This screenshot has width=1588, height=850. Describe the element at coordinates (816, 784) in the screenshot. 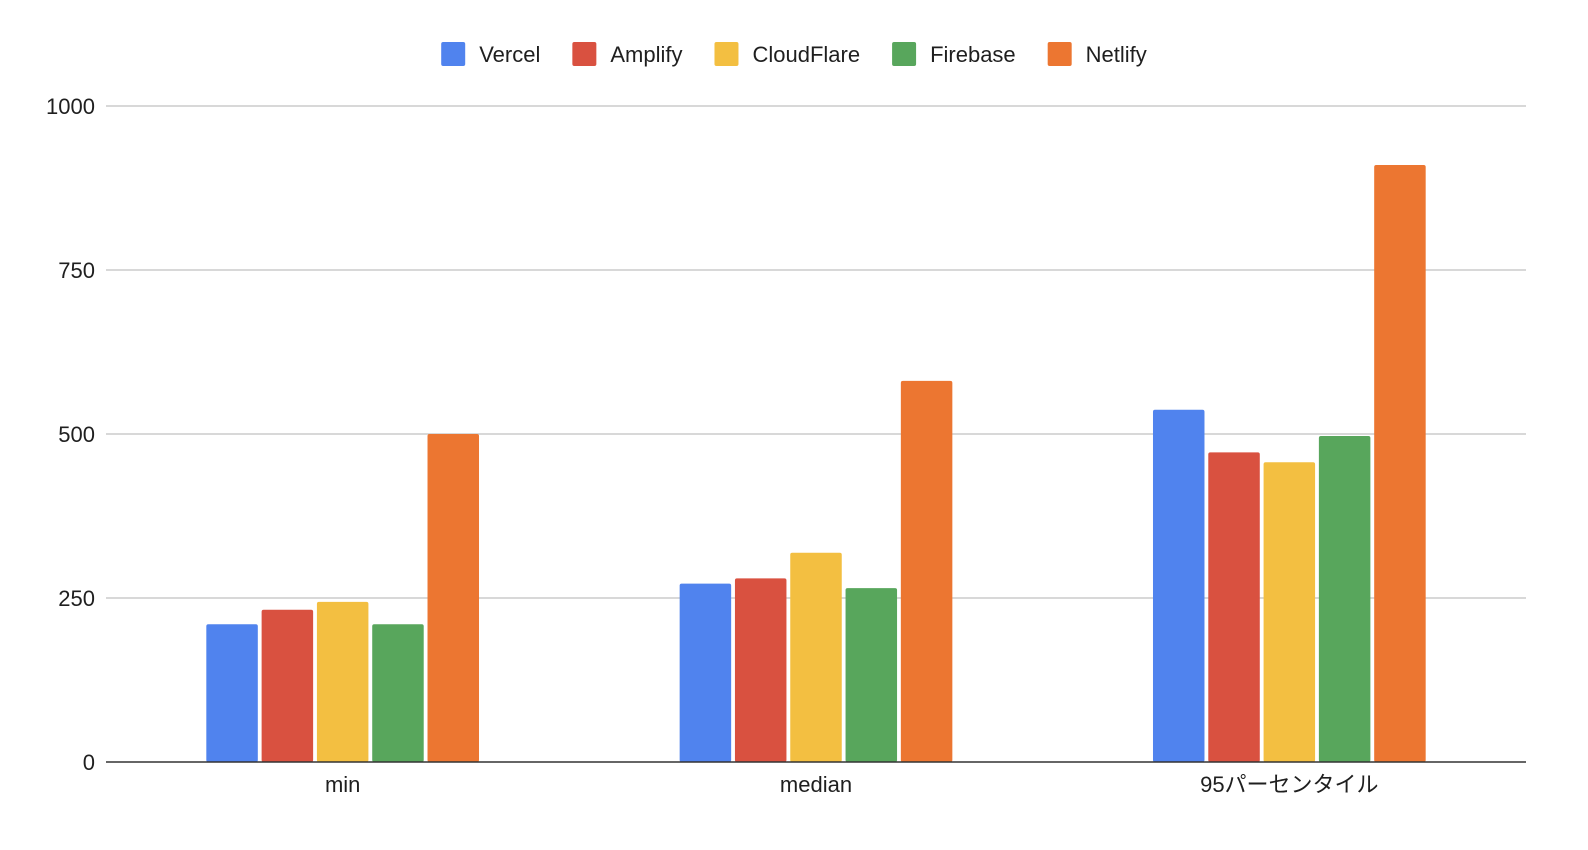

I see `x-category-label: median` at that location.